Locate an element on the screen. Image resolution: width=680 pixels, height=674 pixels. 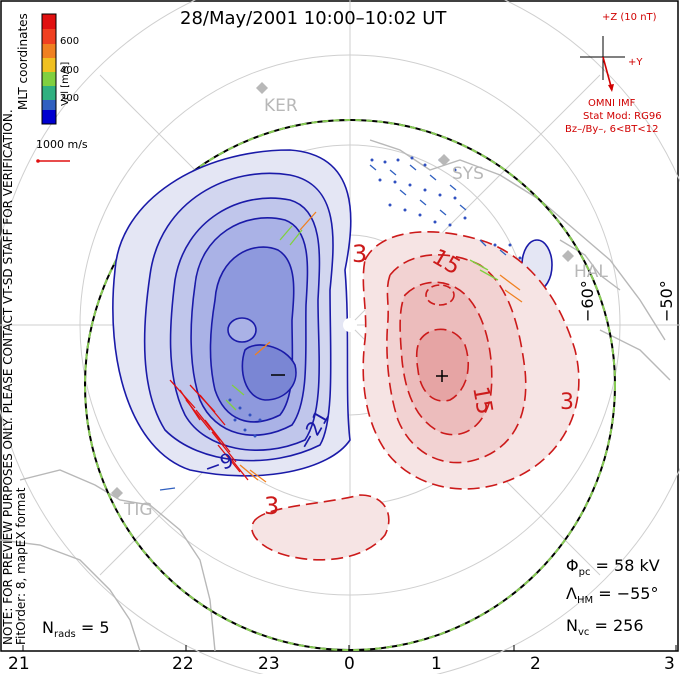
mlt-label-2: 2 is located at coordinates (535, 664).